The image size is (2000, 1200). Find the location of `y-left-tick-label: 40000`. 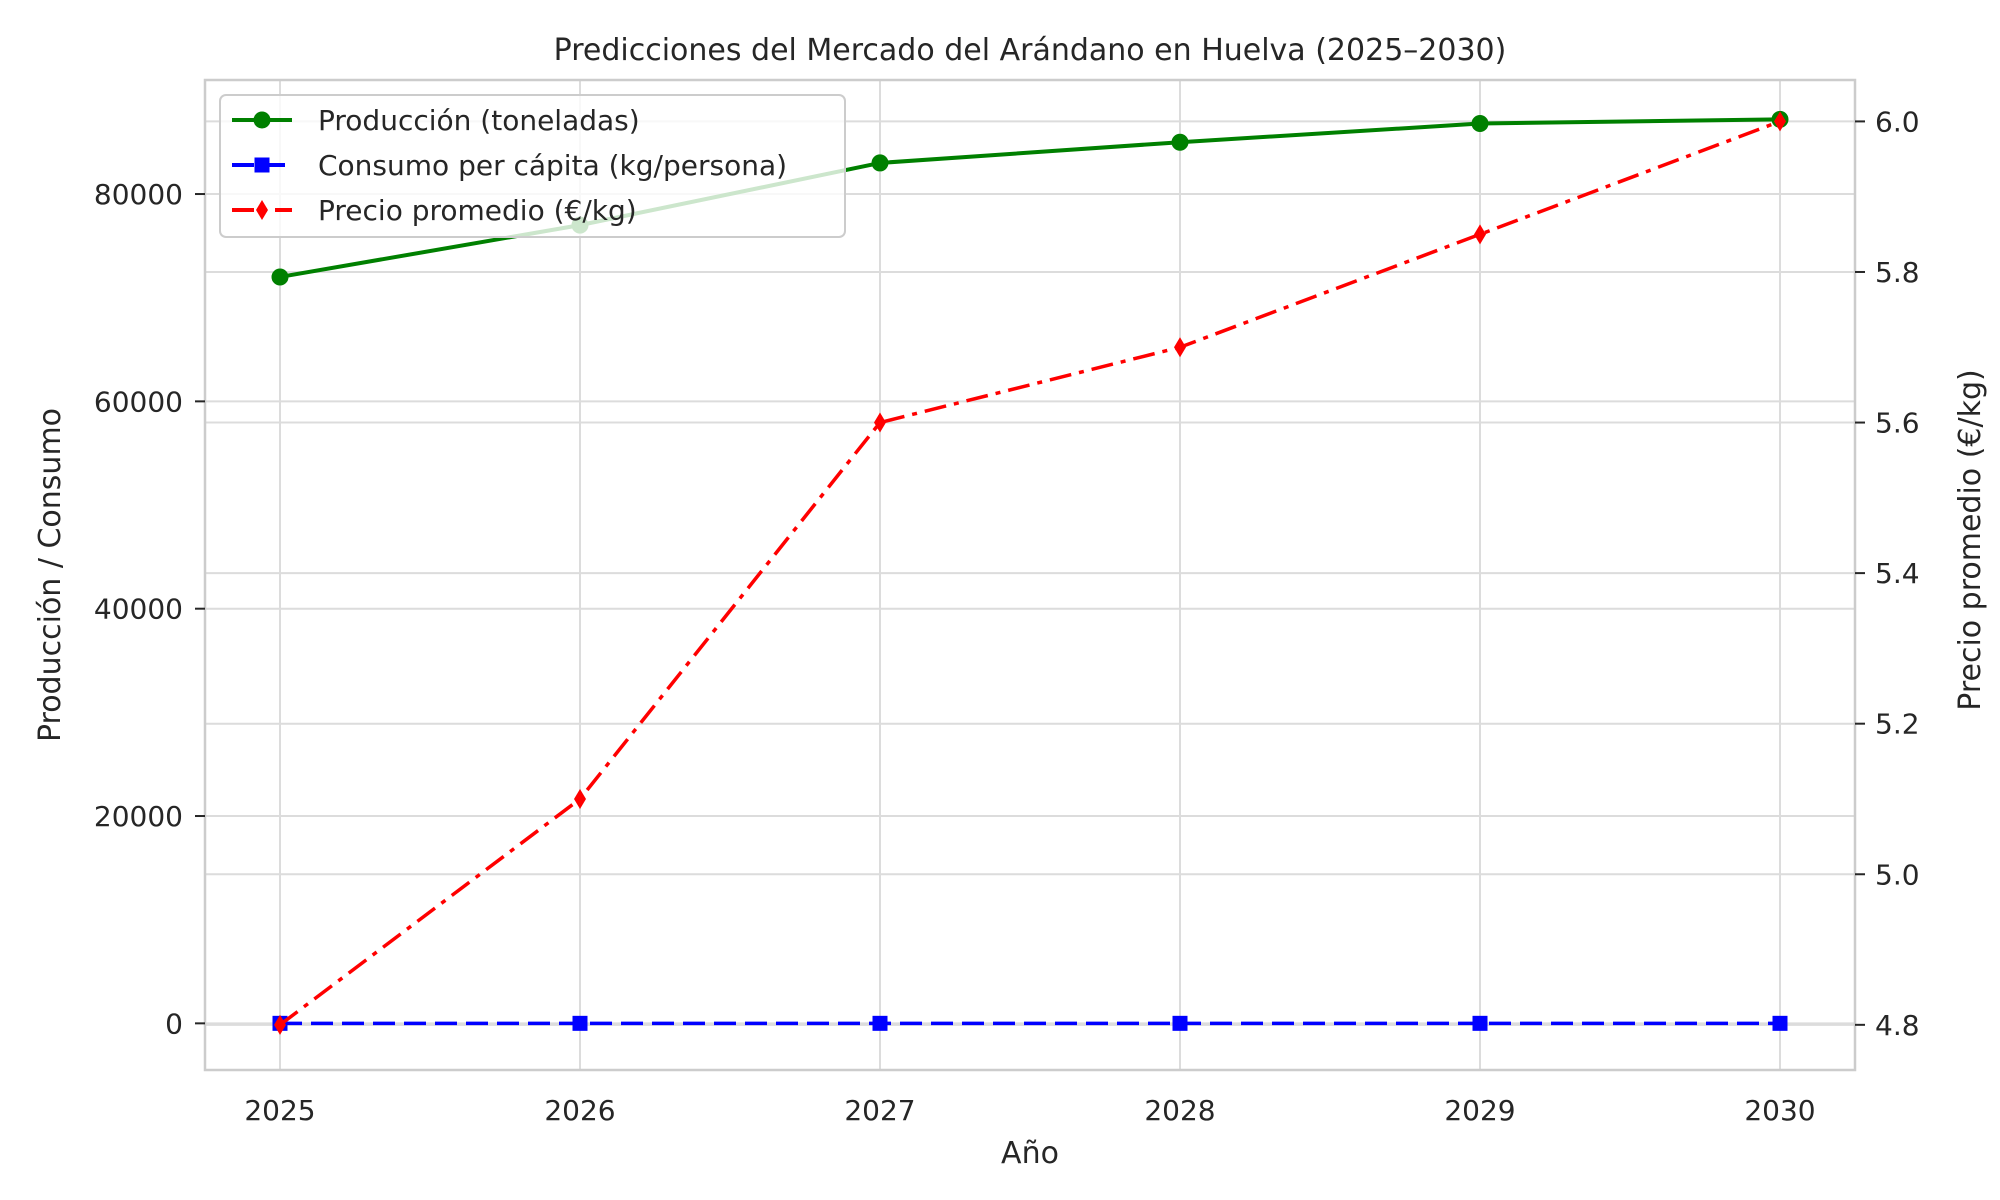

y-left-tick-label: 40000 is located at coordinates (138, 609).